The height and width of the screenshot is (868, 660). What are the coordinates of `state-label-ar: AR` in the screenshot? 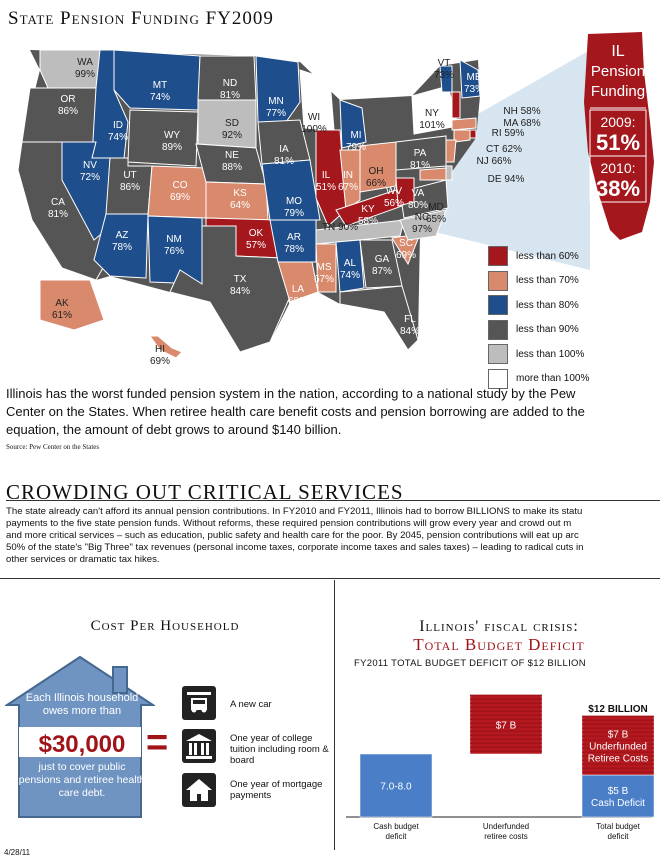 It's located at (294, 237).